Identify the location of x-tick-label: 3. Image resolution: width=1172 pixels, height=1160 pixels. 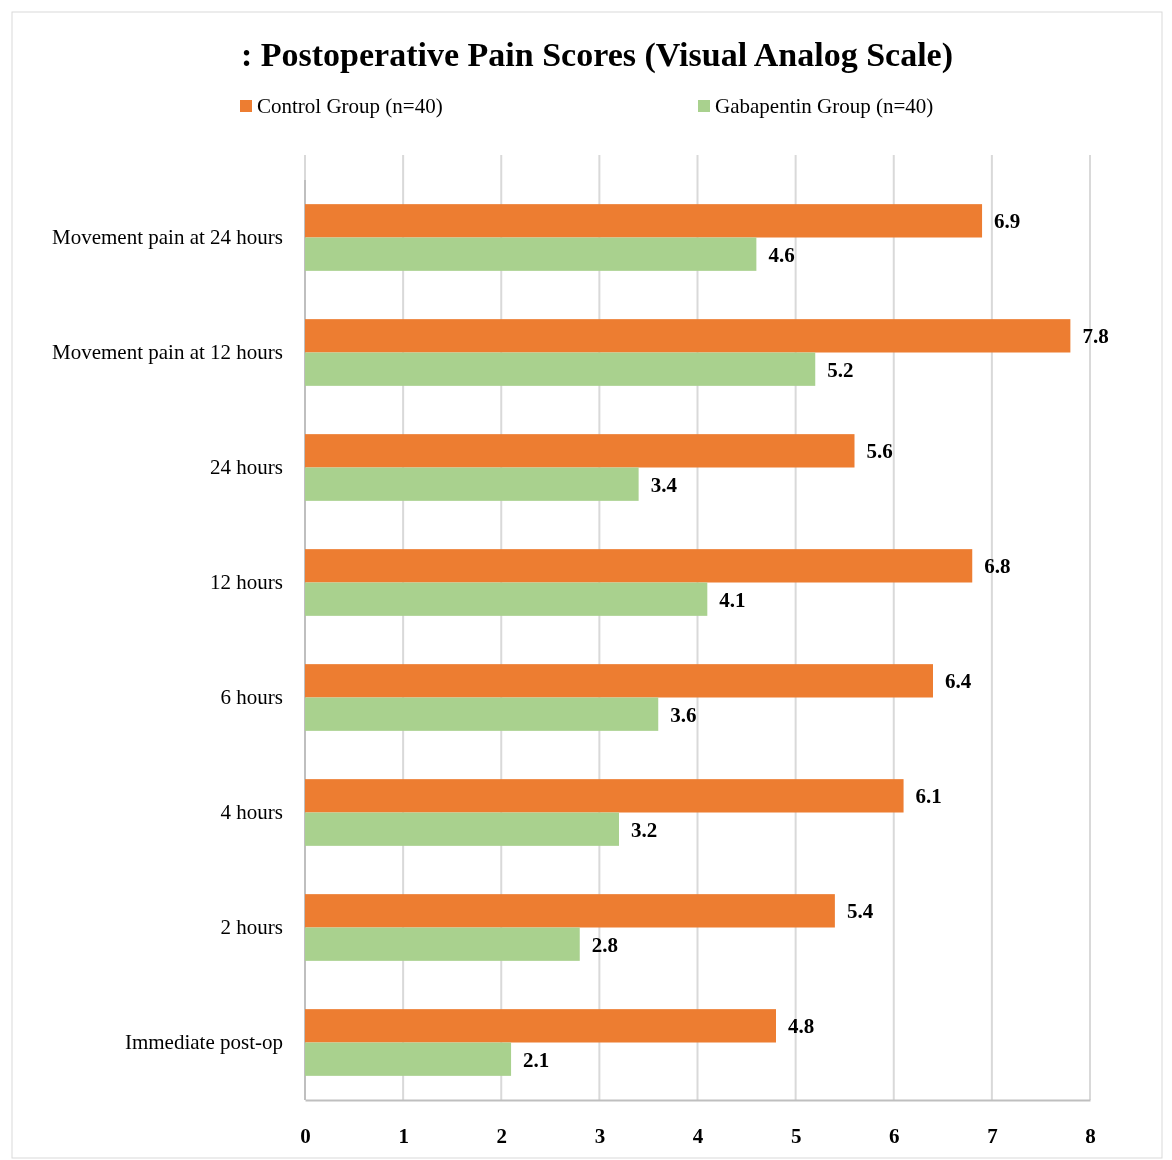
(600, 1135).